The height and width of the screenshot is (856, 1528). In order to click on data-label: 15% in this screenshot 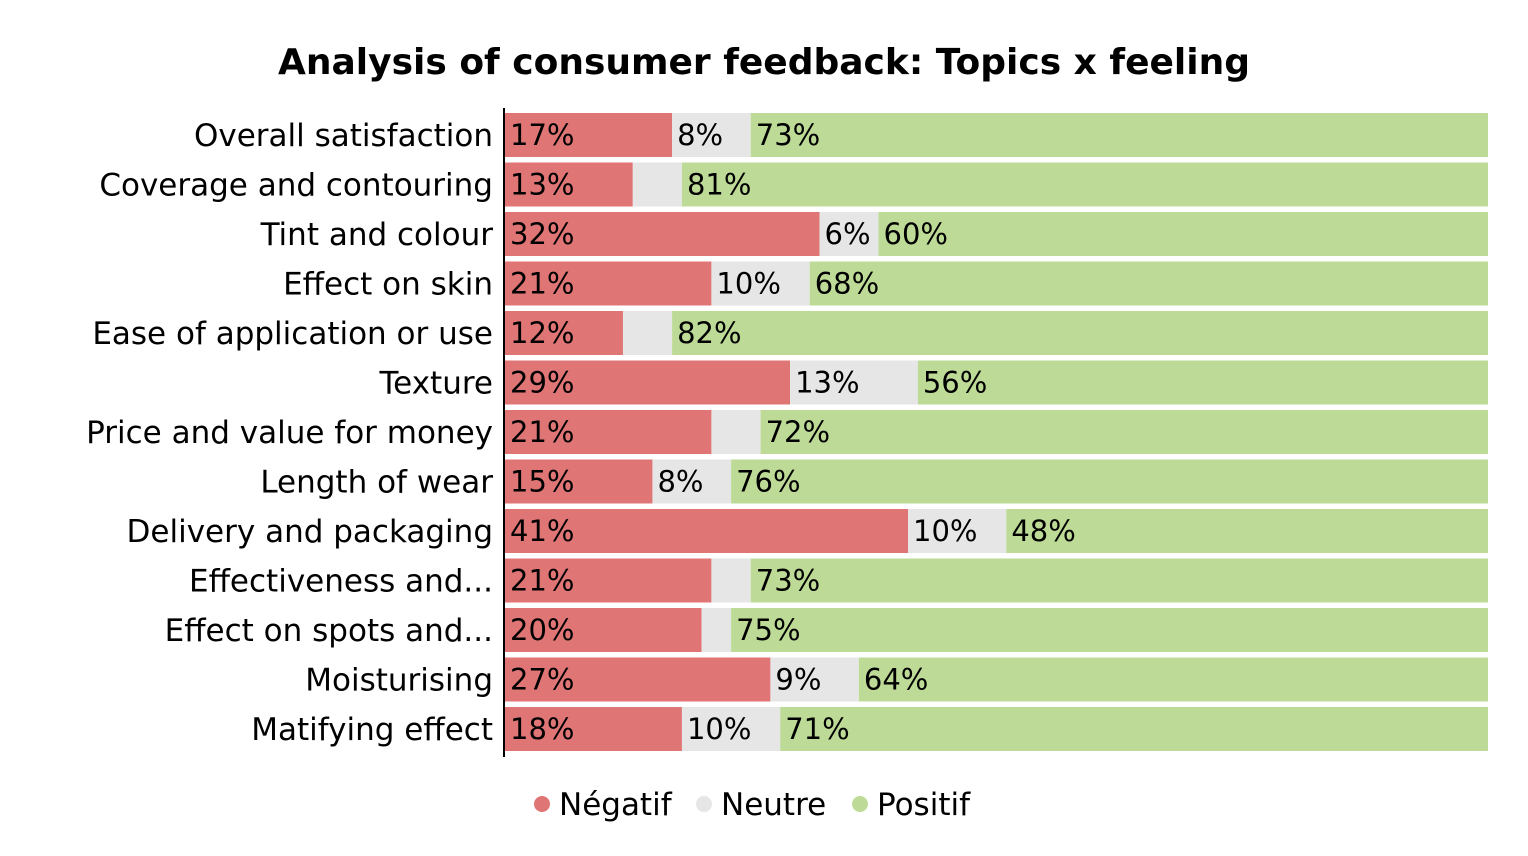, I will do `click(542, 482)`.